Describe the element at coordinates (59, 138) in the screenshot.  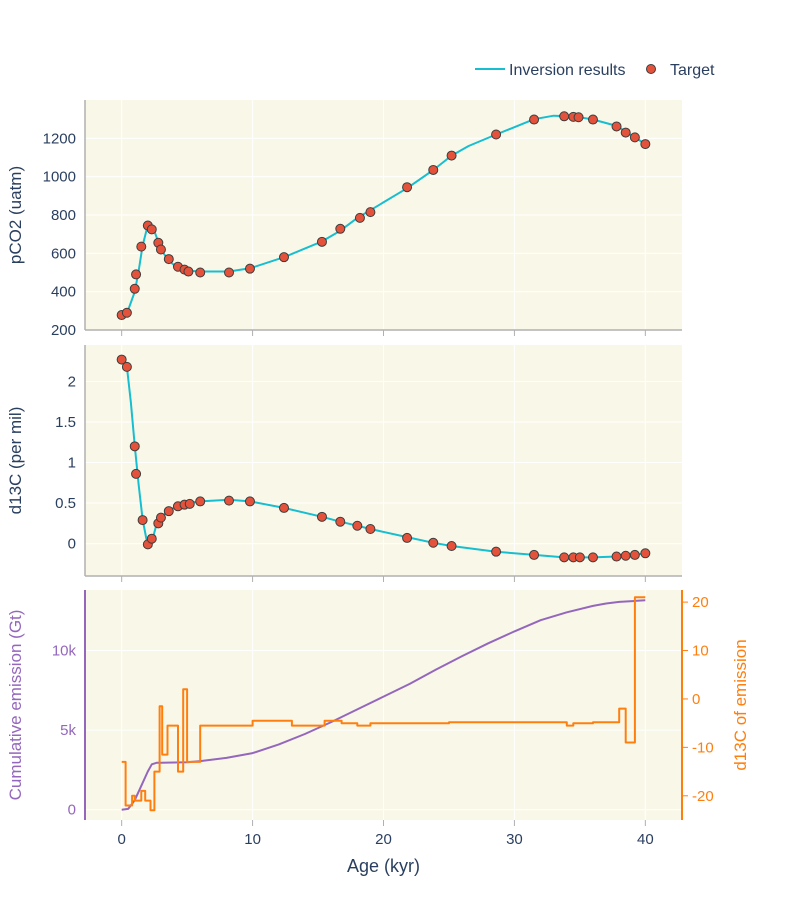
I see `y-tick-label: 1200` at that location.